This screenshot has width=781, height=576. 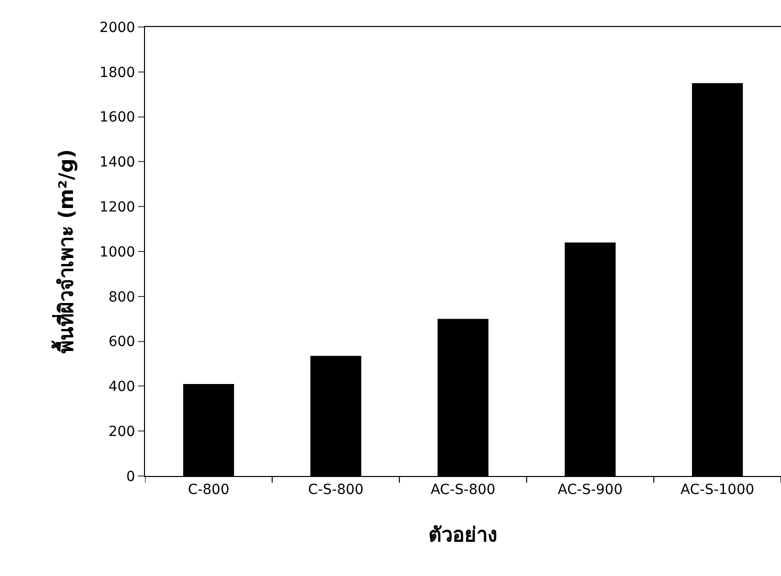 I want to click on x-tick-label: AC-S-1000, so click(x=717, y=490).